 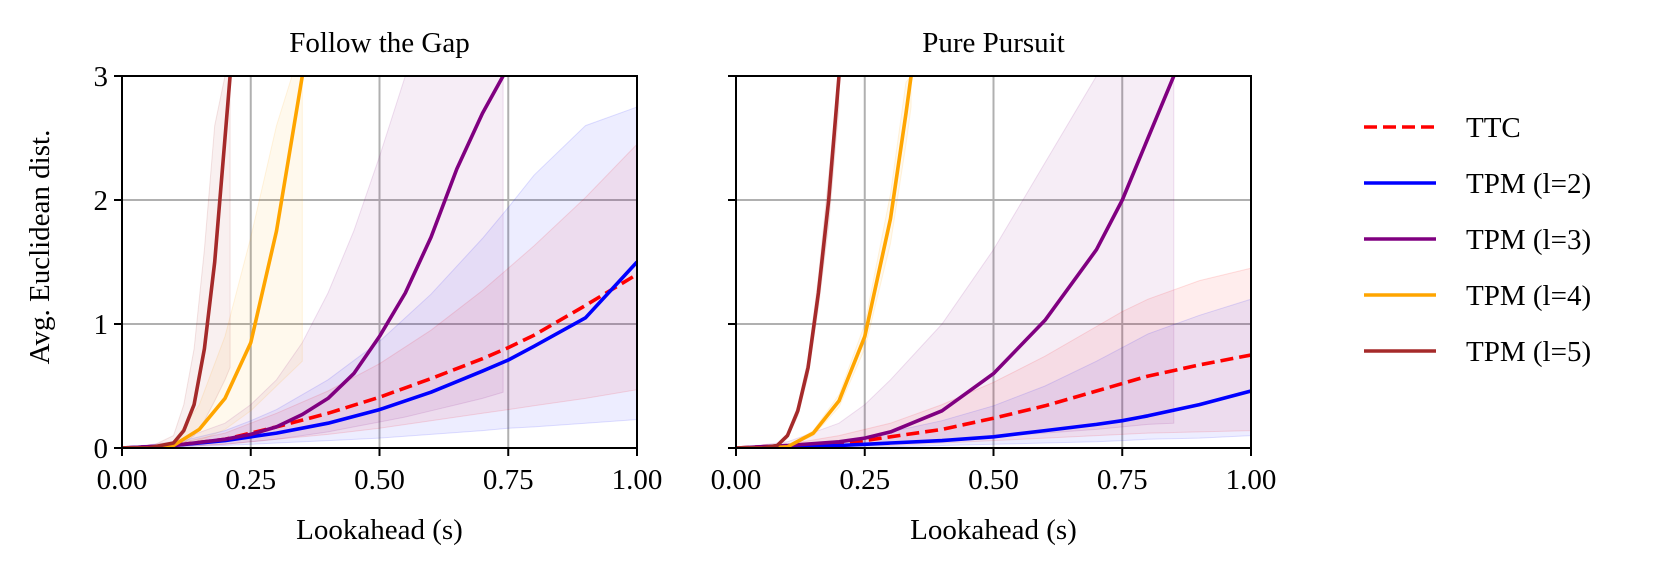 What do you see at coordinates (1528, 296) in the screenshot?
I see `legend-label: TPM (l=4)` at bounding box center [1528, 296].